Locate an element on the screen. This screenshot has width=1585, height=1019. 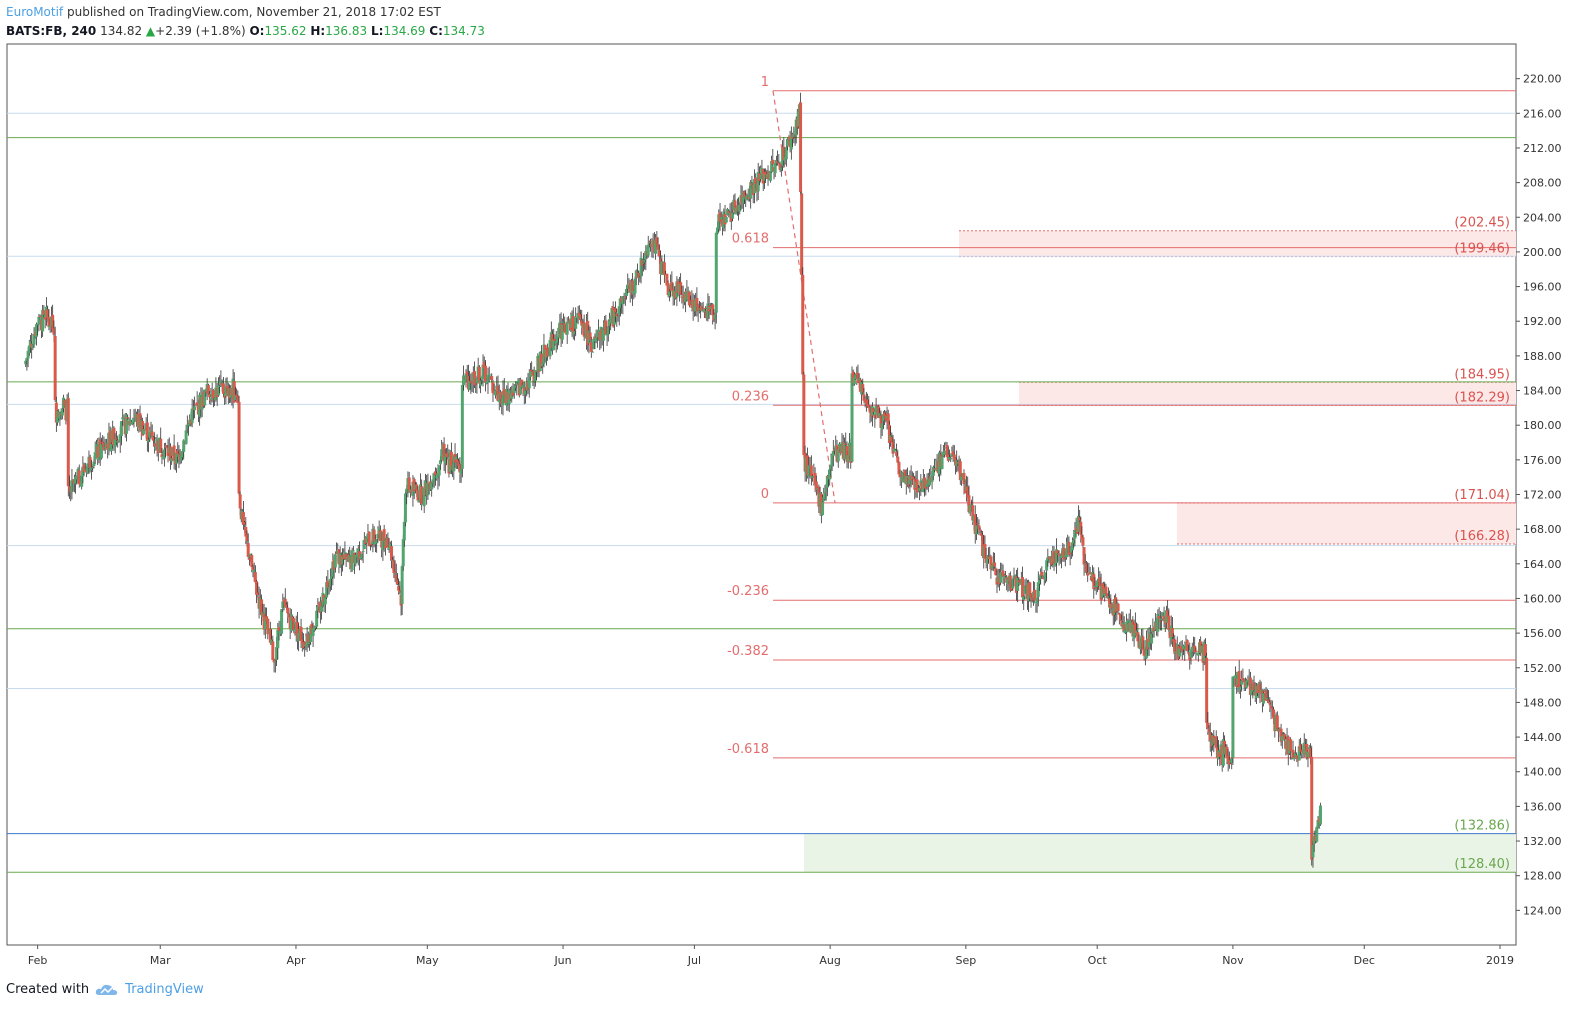
x-tick-label: May is located at coordinates (427, 960).